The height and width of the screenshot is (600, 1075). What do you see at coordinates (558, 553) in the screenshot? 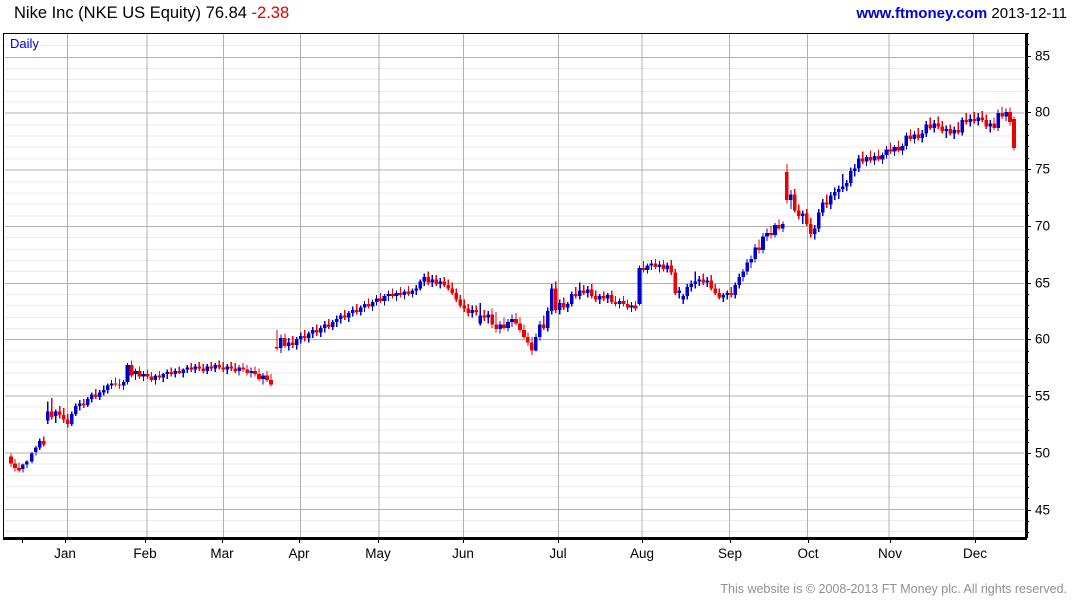
I see `x-axis-tick-label: Jul` at bounding box center [558, 553].